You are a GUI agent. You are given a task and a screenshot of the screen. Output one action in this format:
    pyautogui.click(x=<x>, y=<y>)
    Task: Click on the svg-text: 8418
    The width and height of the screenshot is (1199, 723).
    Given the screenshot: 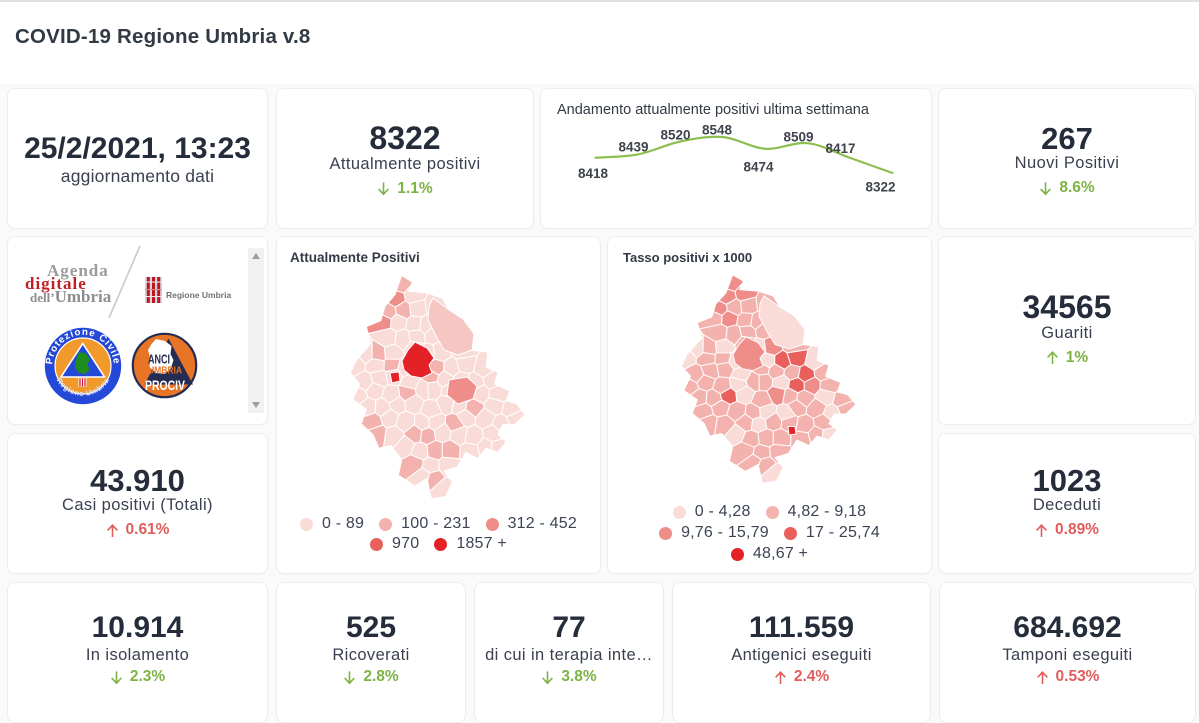 What is the action you would take?
    pyautogui.click(x=593, y=173)
    